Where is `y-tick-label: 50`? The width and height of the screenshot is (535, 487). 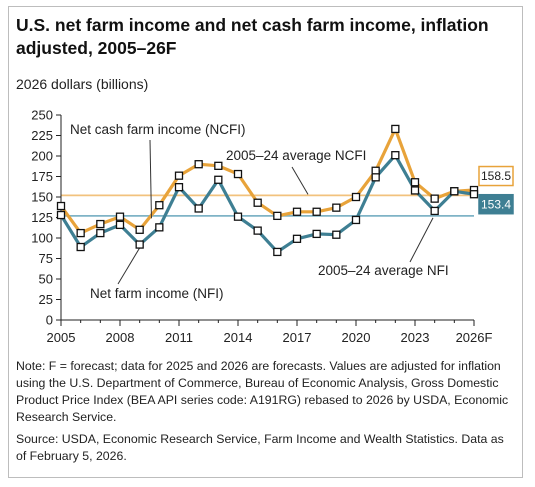
y-tick-label: 50 is located at coordinates (46, 279).